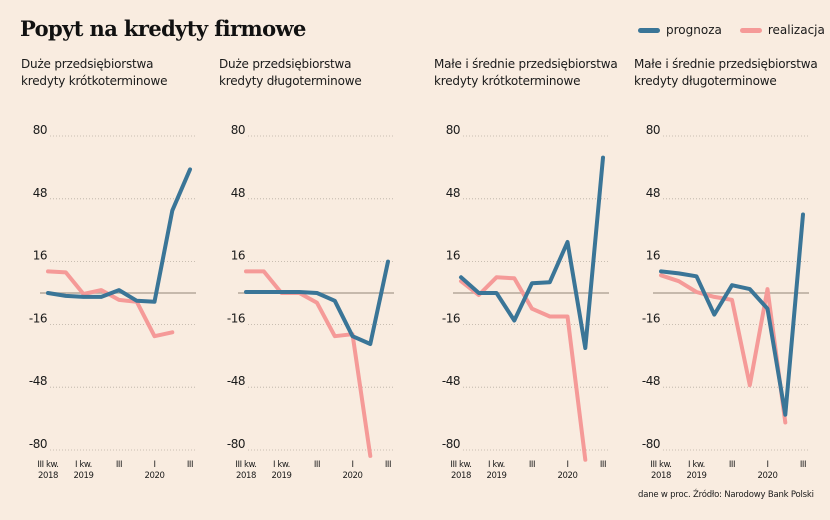 Image resolution: width=830 pixels, height=520 pixels. Describe the element at coordinates (163, 28) in the screenshot. I see `chart-title: Popyt na kredyty firmowe` at that location.